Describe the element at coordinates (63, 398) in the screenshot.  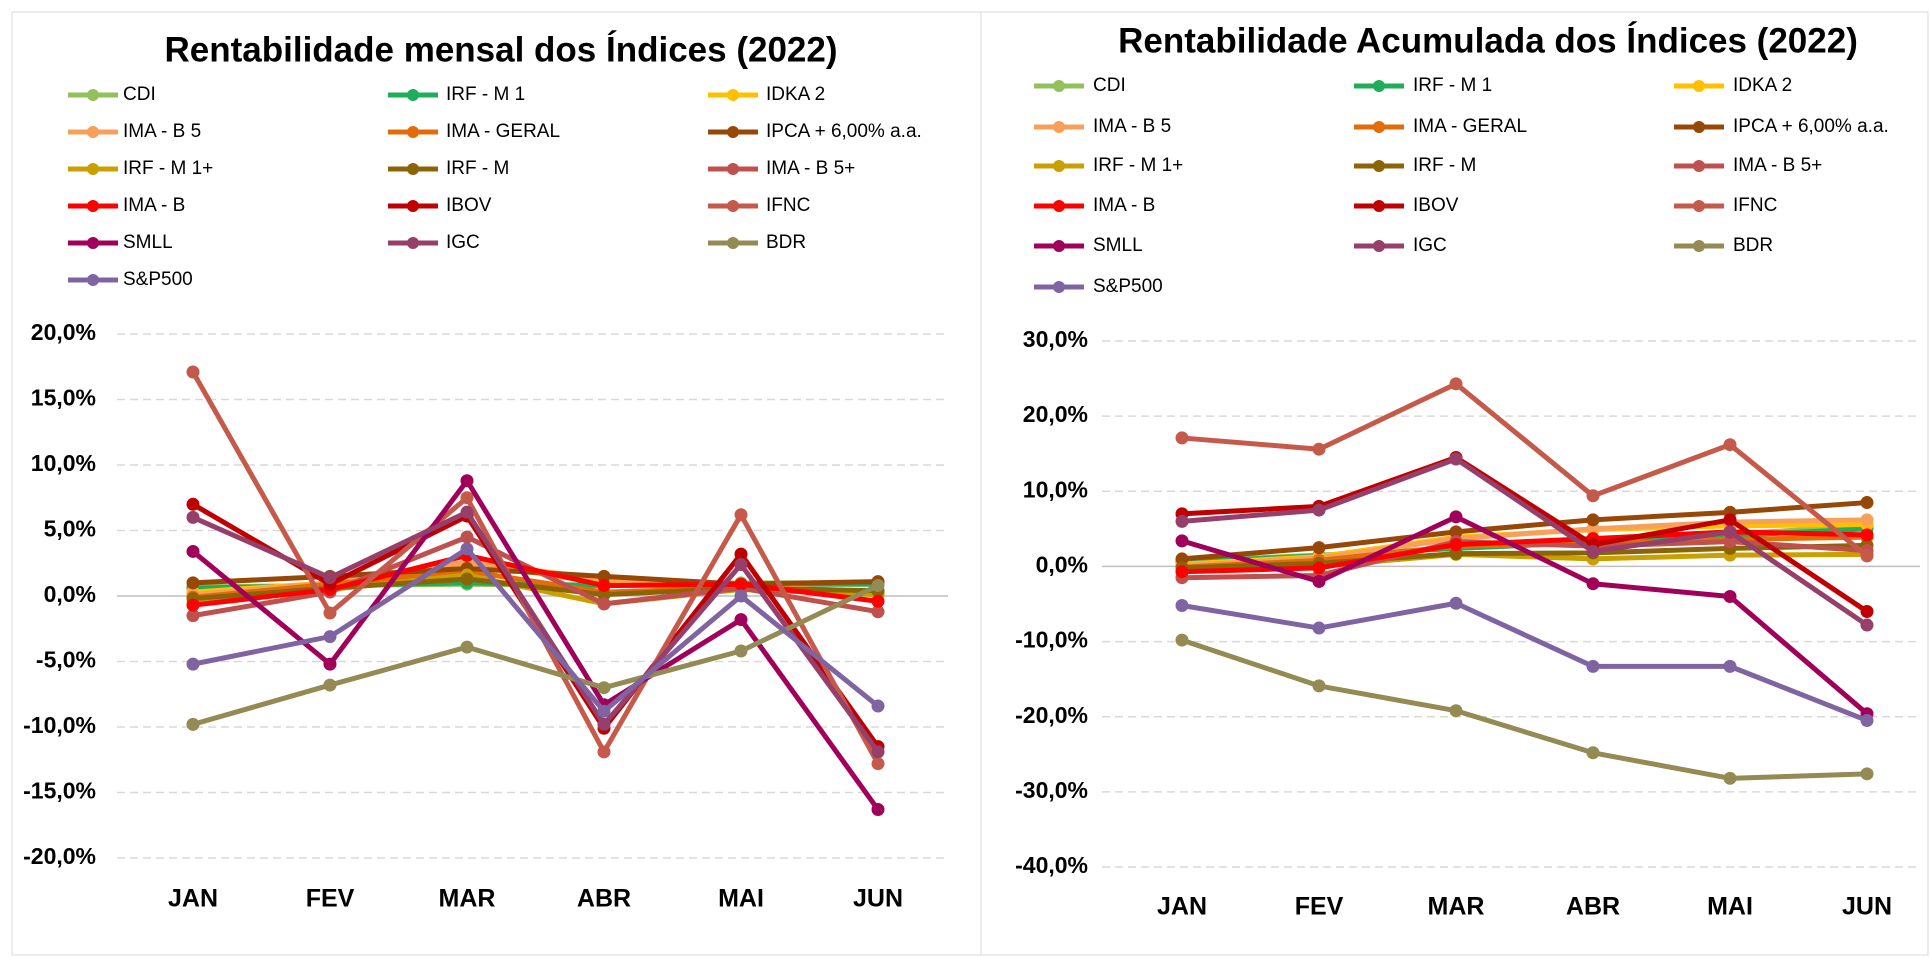
I see `y-tick-label: 15,0%` at that location.